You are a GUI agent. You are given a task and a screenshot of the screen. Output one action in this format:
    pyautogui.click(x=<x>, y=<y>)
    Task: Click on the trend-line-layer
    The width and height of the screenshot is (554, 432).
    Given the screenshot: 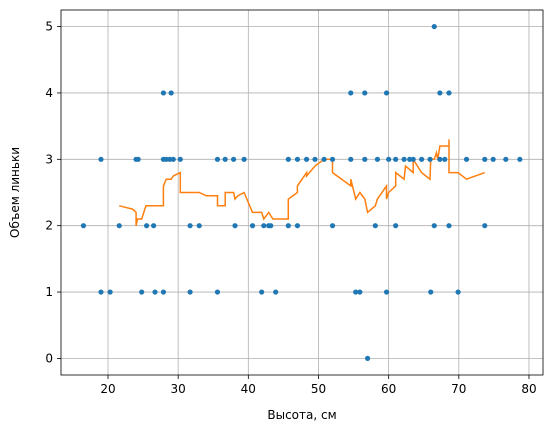 What is the action you would take?
    pyautogui.click(x=302, y=182)
    